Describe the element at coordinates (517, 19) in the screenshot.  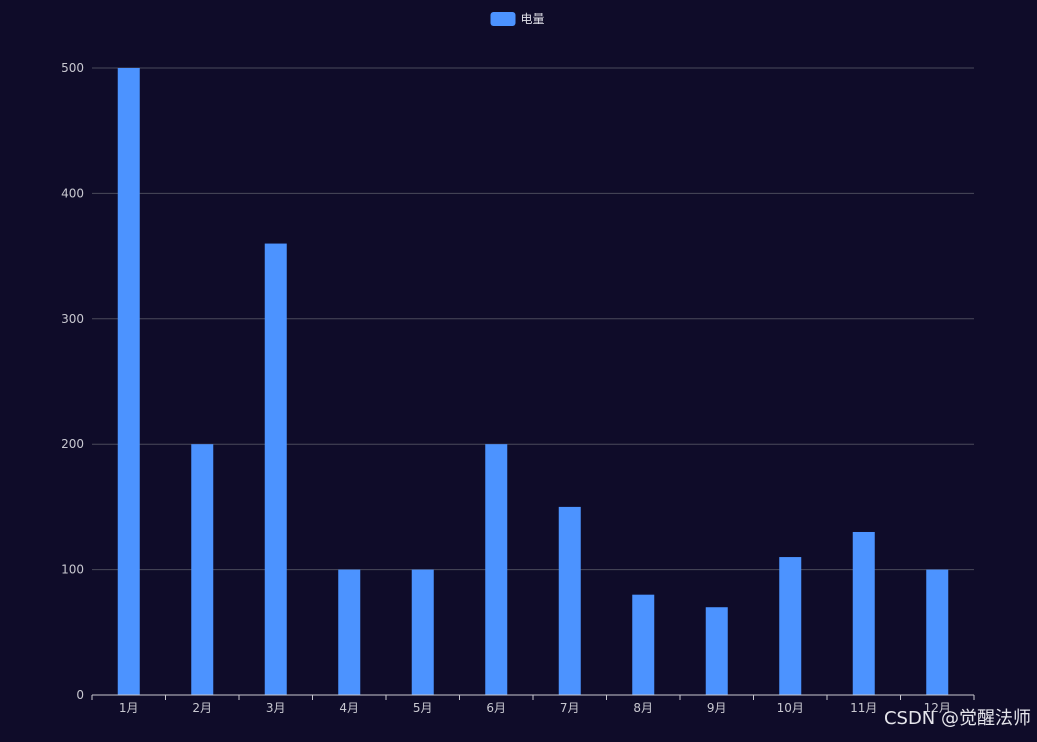
I see `legend: 电量` at that location.